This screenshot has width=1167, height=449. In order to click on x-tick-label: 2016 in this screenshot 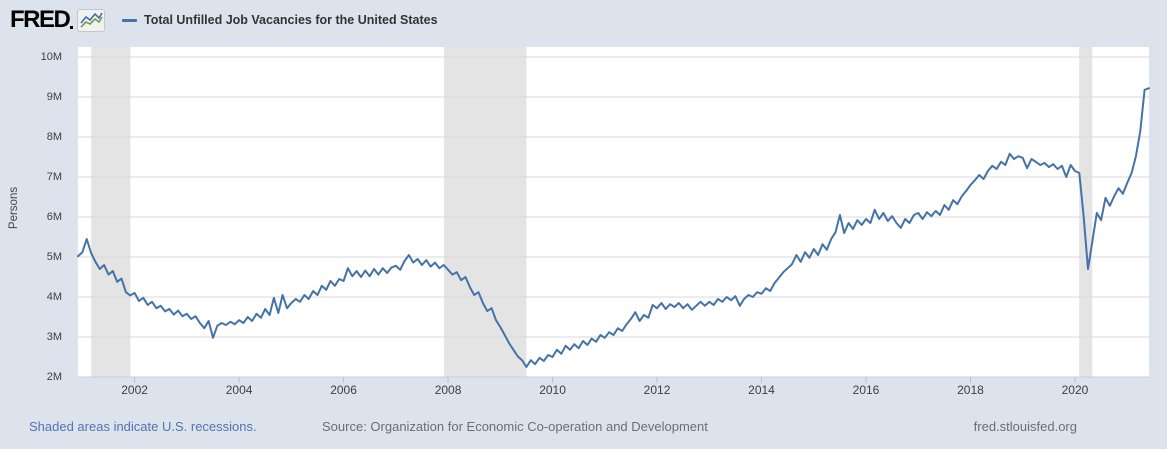, I will do `click(866, 390)`.